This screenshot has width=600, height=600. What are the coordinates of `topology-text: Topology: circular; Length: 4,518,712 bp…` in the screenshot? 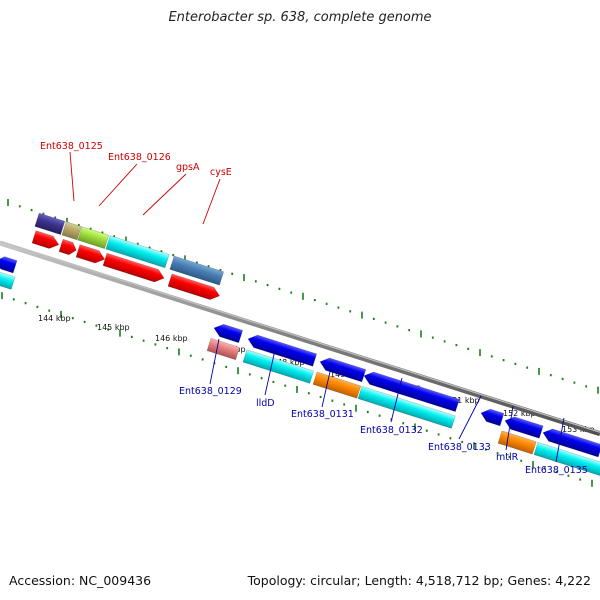 It's located at (419, 580).